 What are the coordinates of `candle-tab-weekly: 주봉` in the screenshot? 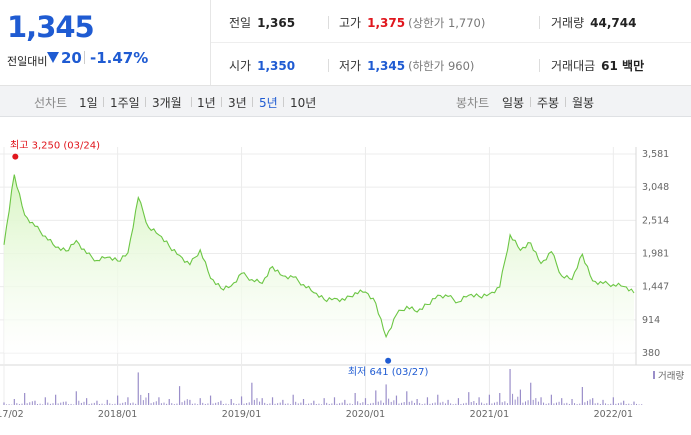 It's located at (548, 103).